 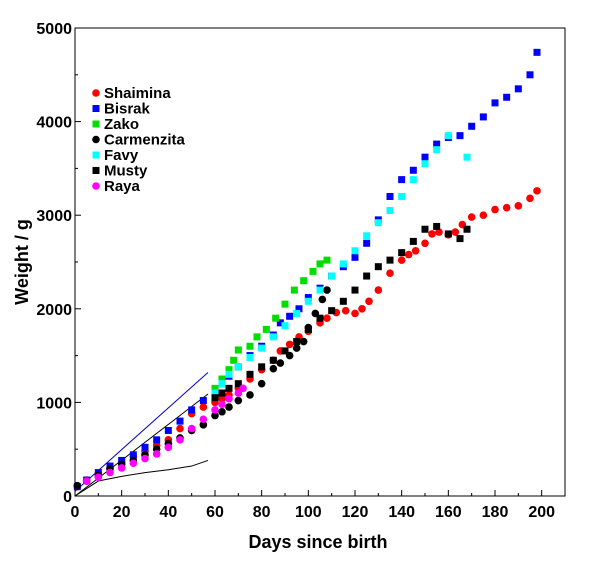 What do you see at coordinates (317, 542) in the screenshot?
I see `x-axis-title: Days since birth` at bounding box center [317, 542].